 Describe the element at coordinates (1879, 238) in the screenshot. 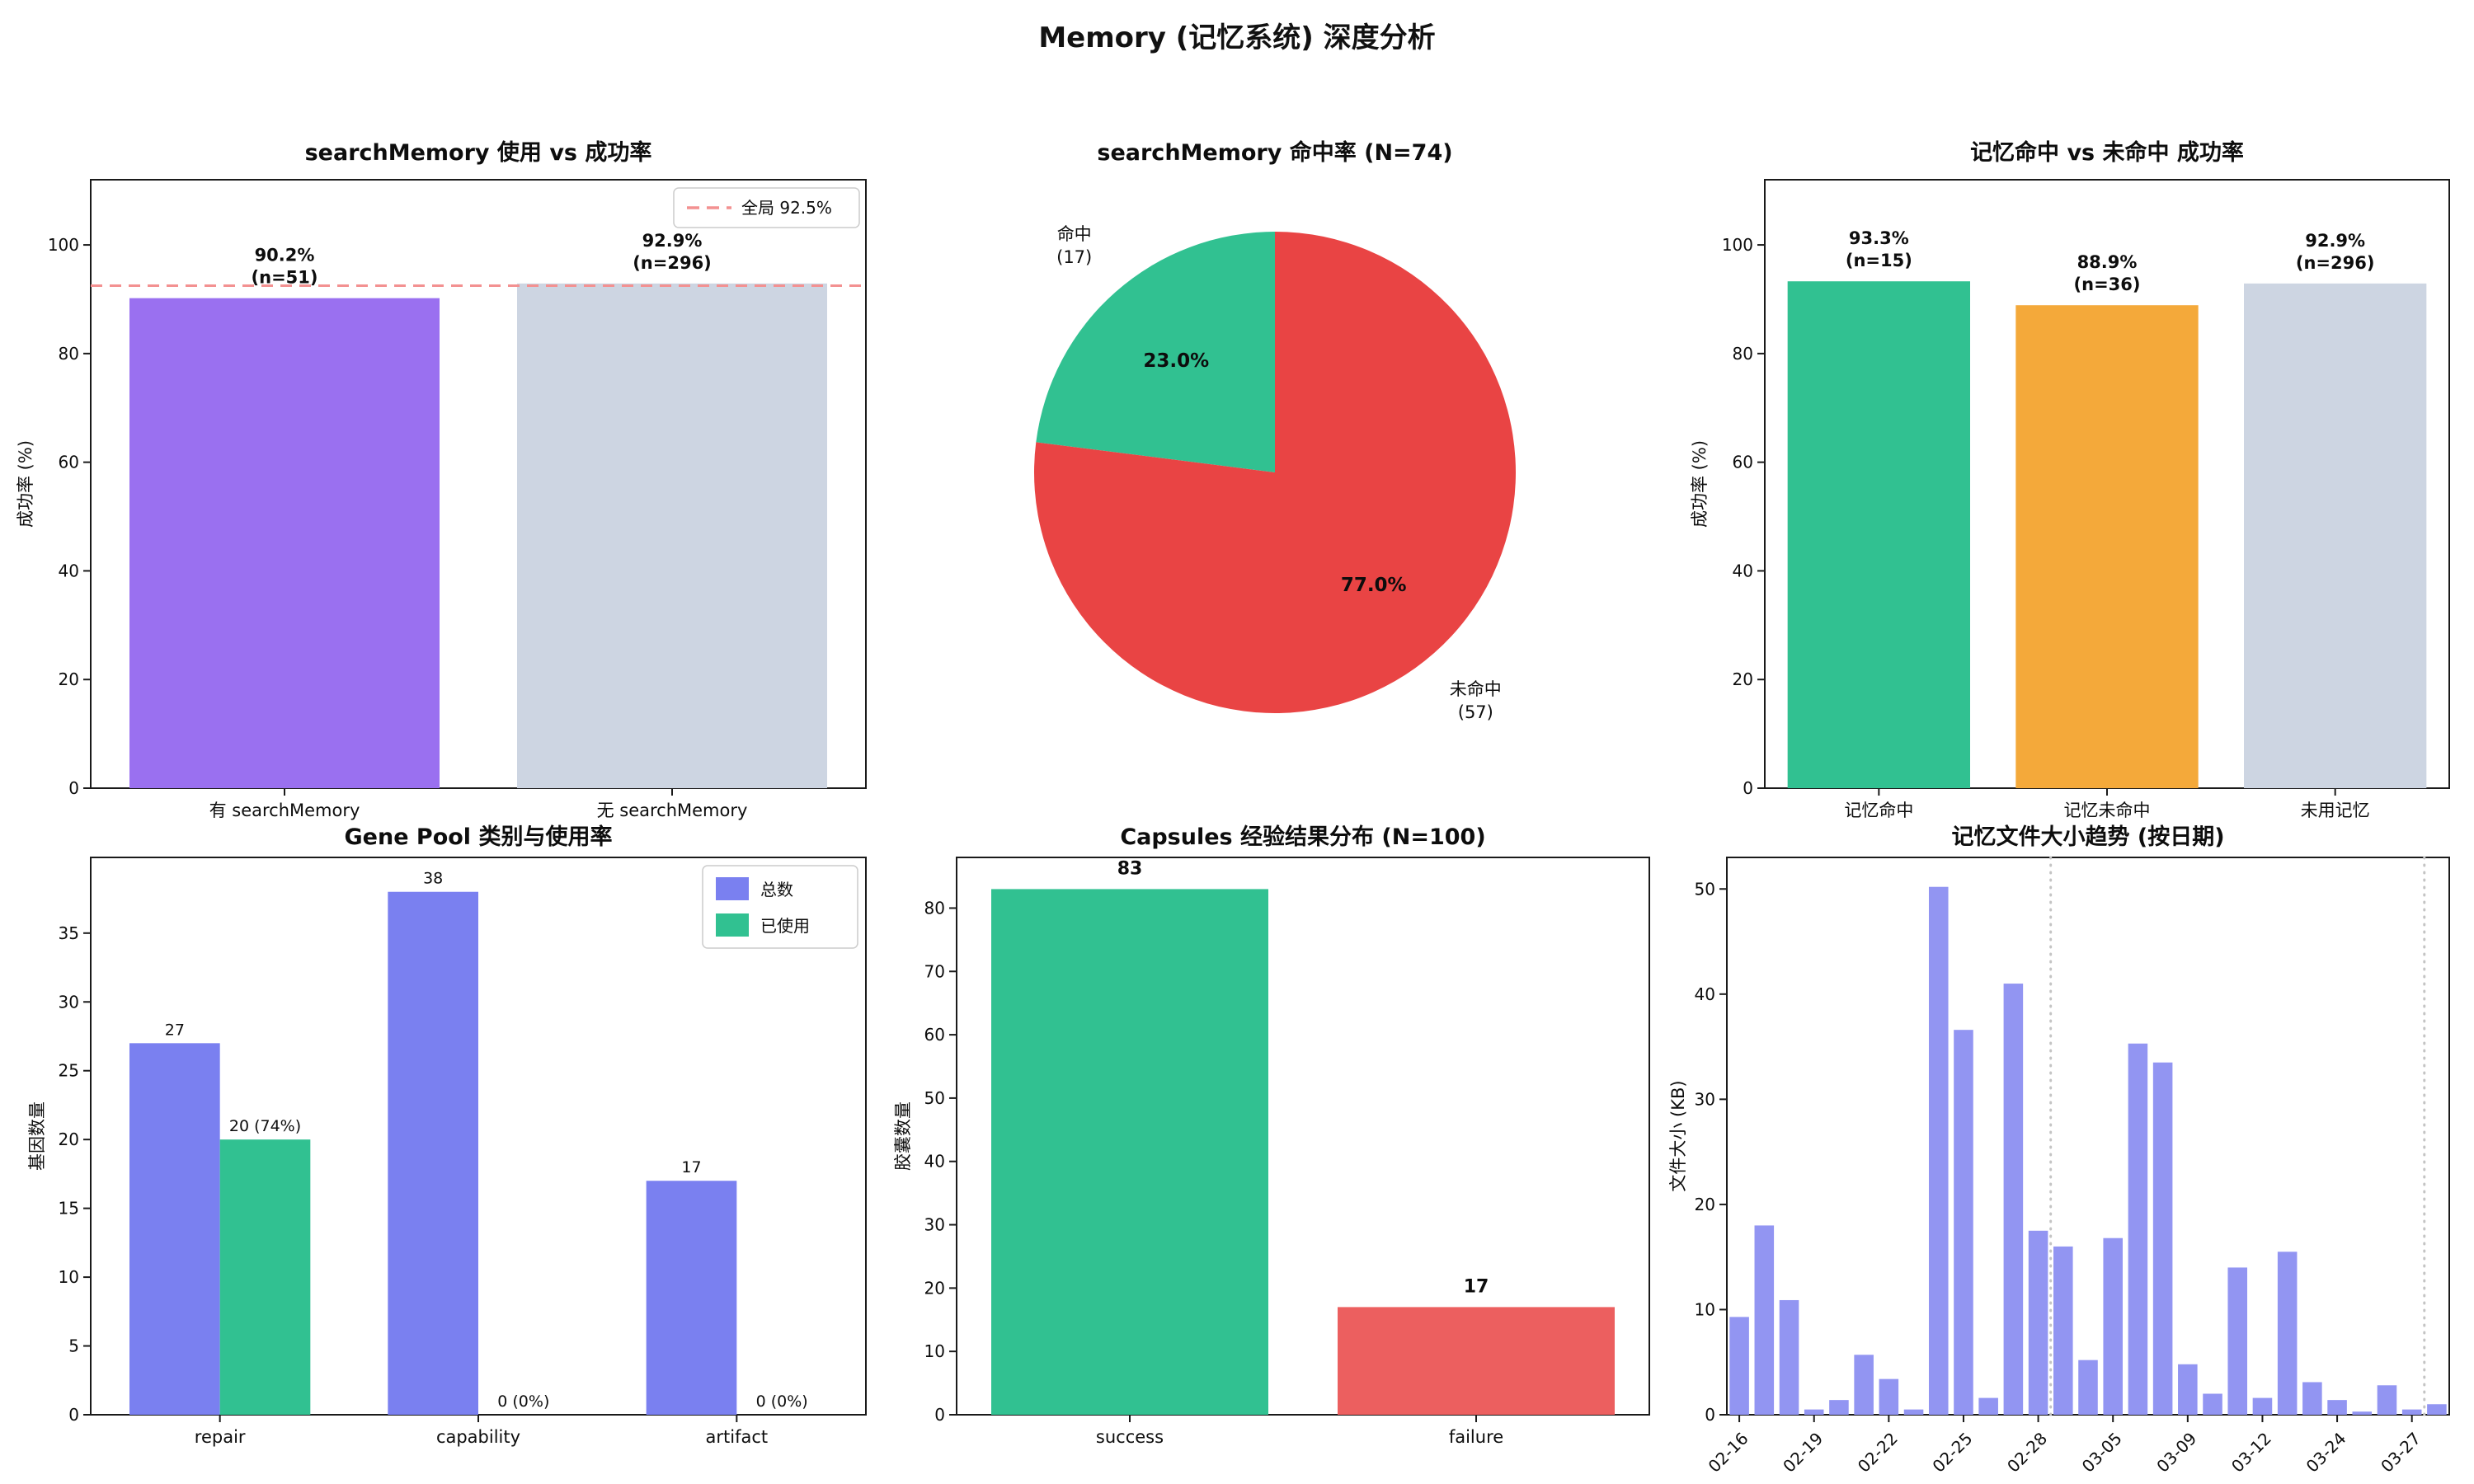

I see `bar-value-label: 93.3%` at that location.